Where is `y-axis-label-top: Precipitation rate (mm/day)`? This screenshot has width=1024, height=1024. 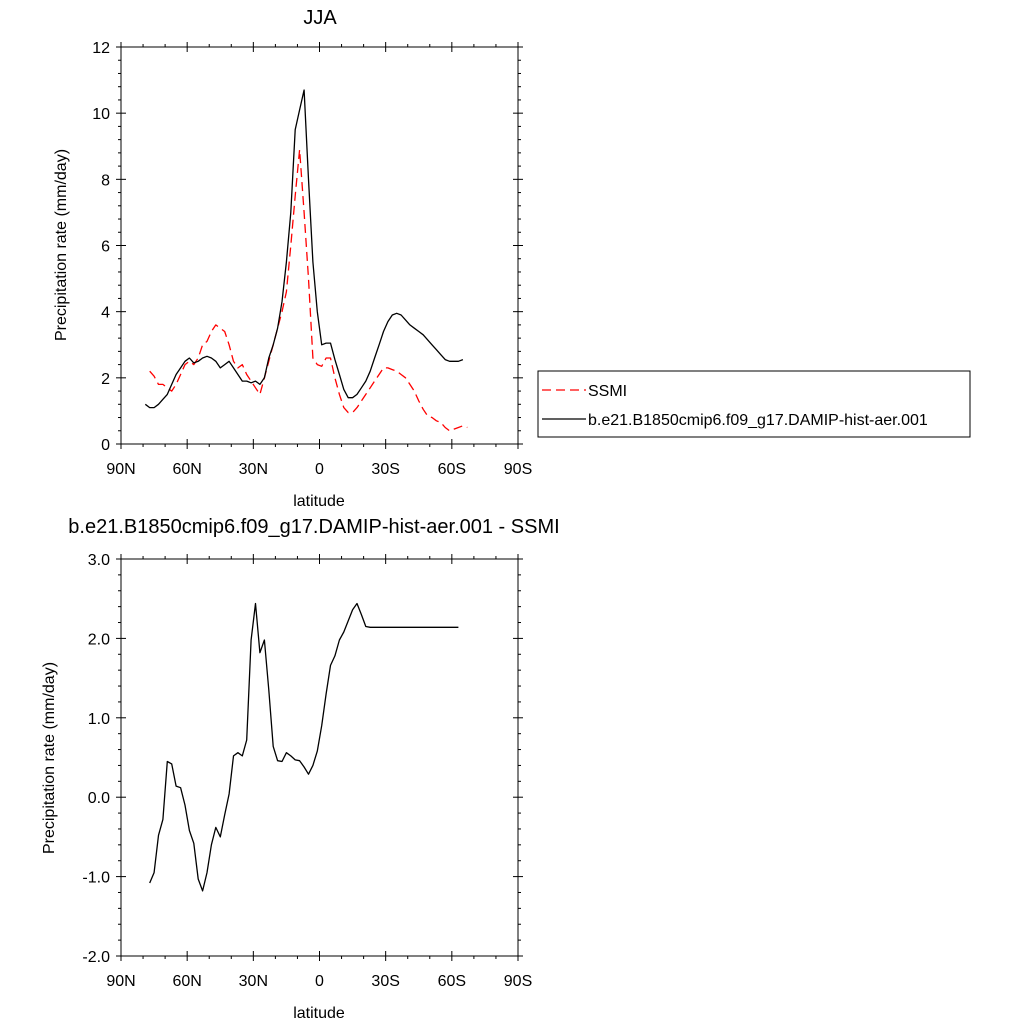 y-axis-label-top: Precipitation rate (mm/day) is located at coordinates (61, 245).